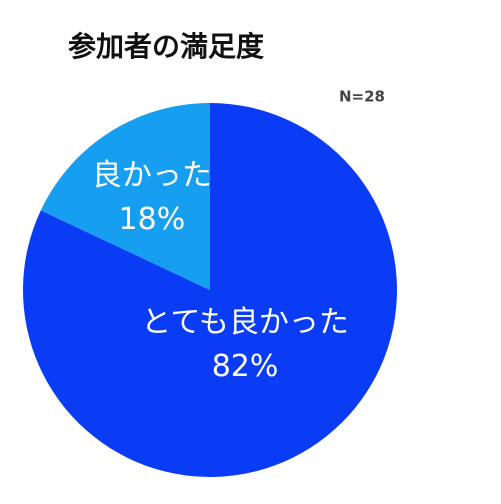 The image size is (501, 504). I want to click on chart-subtitle: N=28, so click(362, 97).